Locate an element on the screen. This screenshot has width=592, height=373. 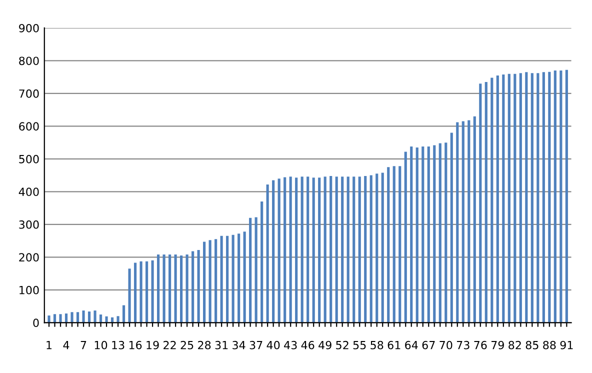
x-tick-label: 37 is located at coordinates (256, 345).